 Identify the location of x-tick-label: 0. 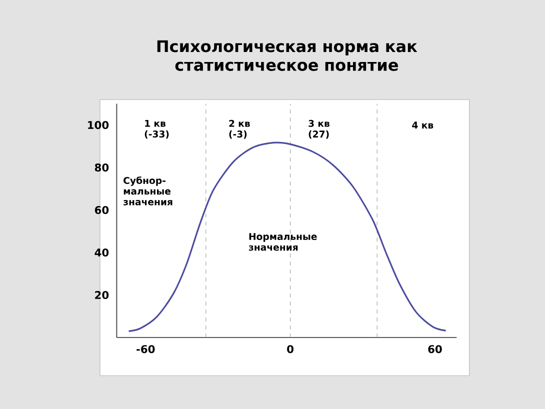
(290, 349).